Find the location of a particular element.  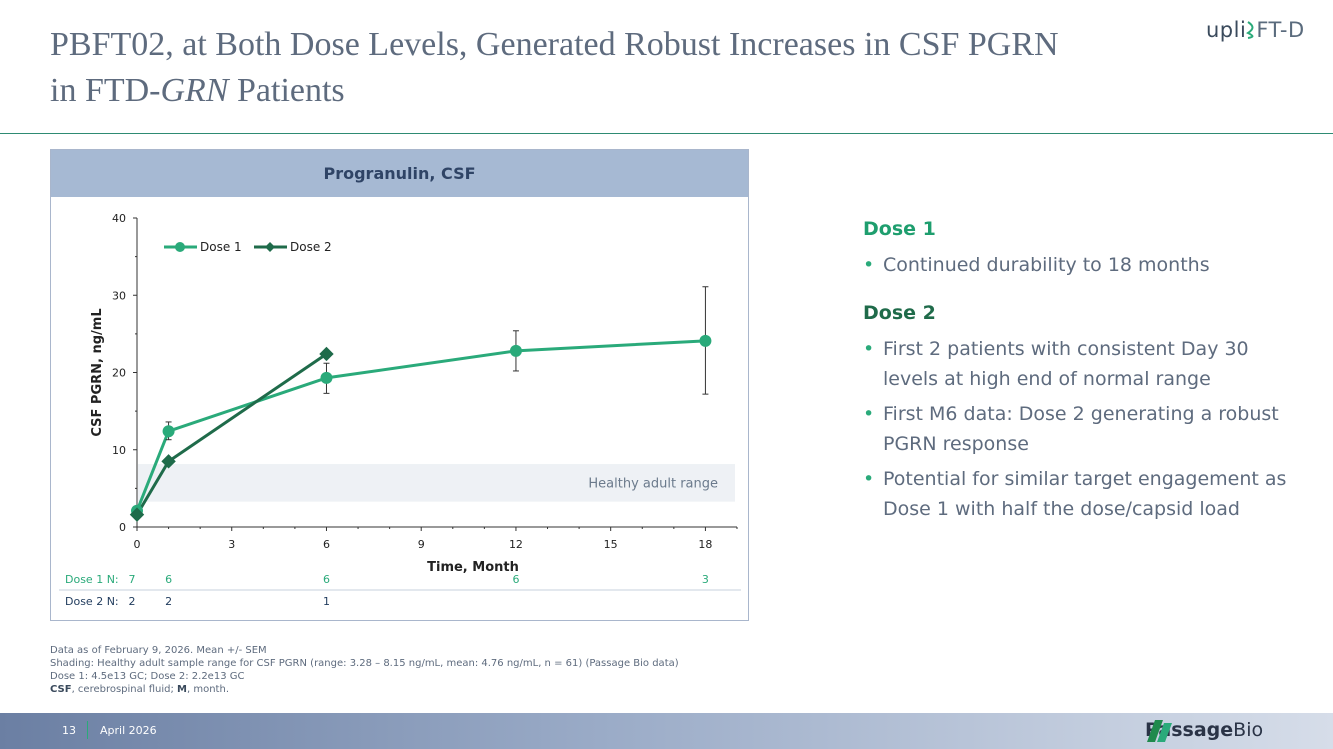

uplift-d-logo: upli FT-D is located at coordinates (1255, 30).